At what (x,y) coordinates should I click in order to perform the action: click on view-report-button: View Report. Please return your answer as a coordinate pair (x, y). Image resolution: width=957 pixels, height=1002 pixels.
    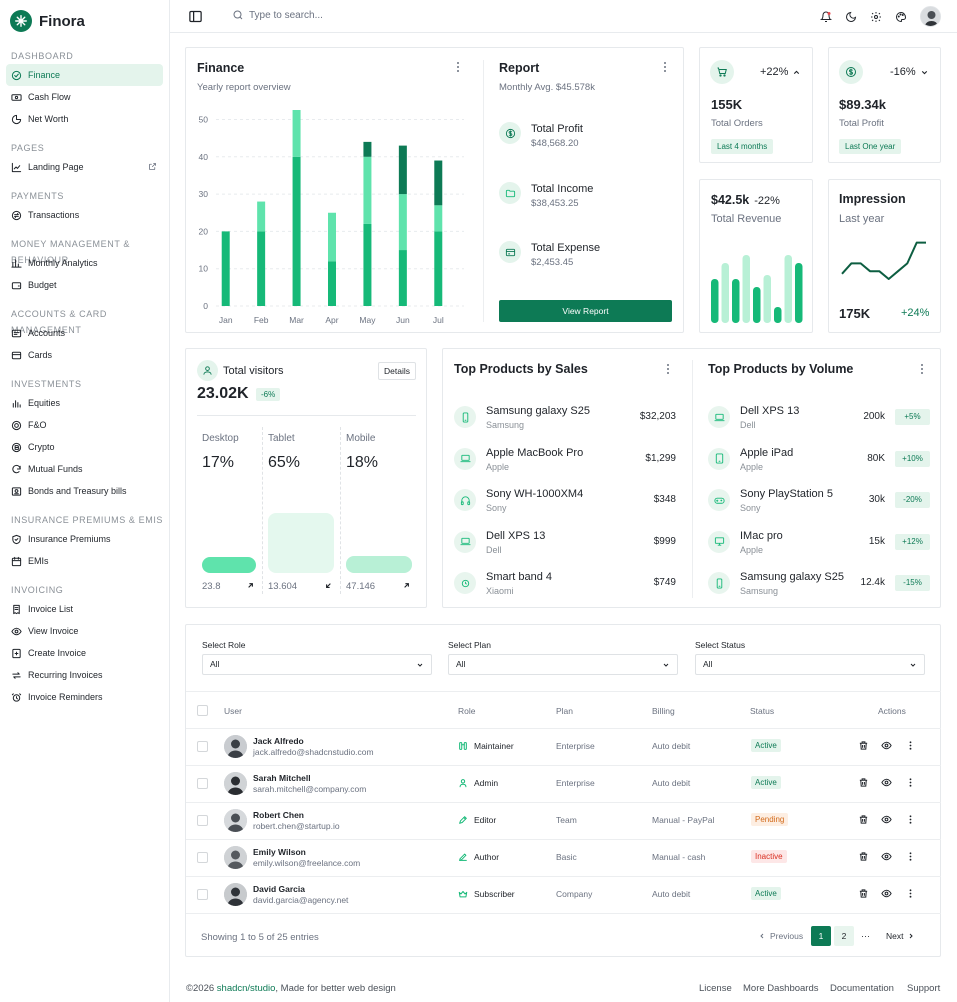
    Looking at the image, I should click on (585, 311).